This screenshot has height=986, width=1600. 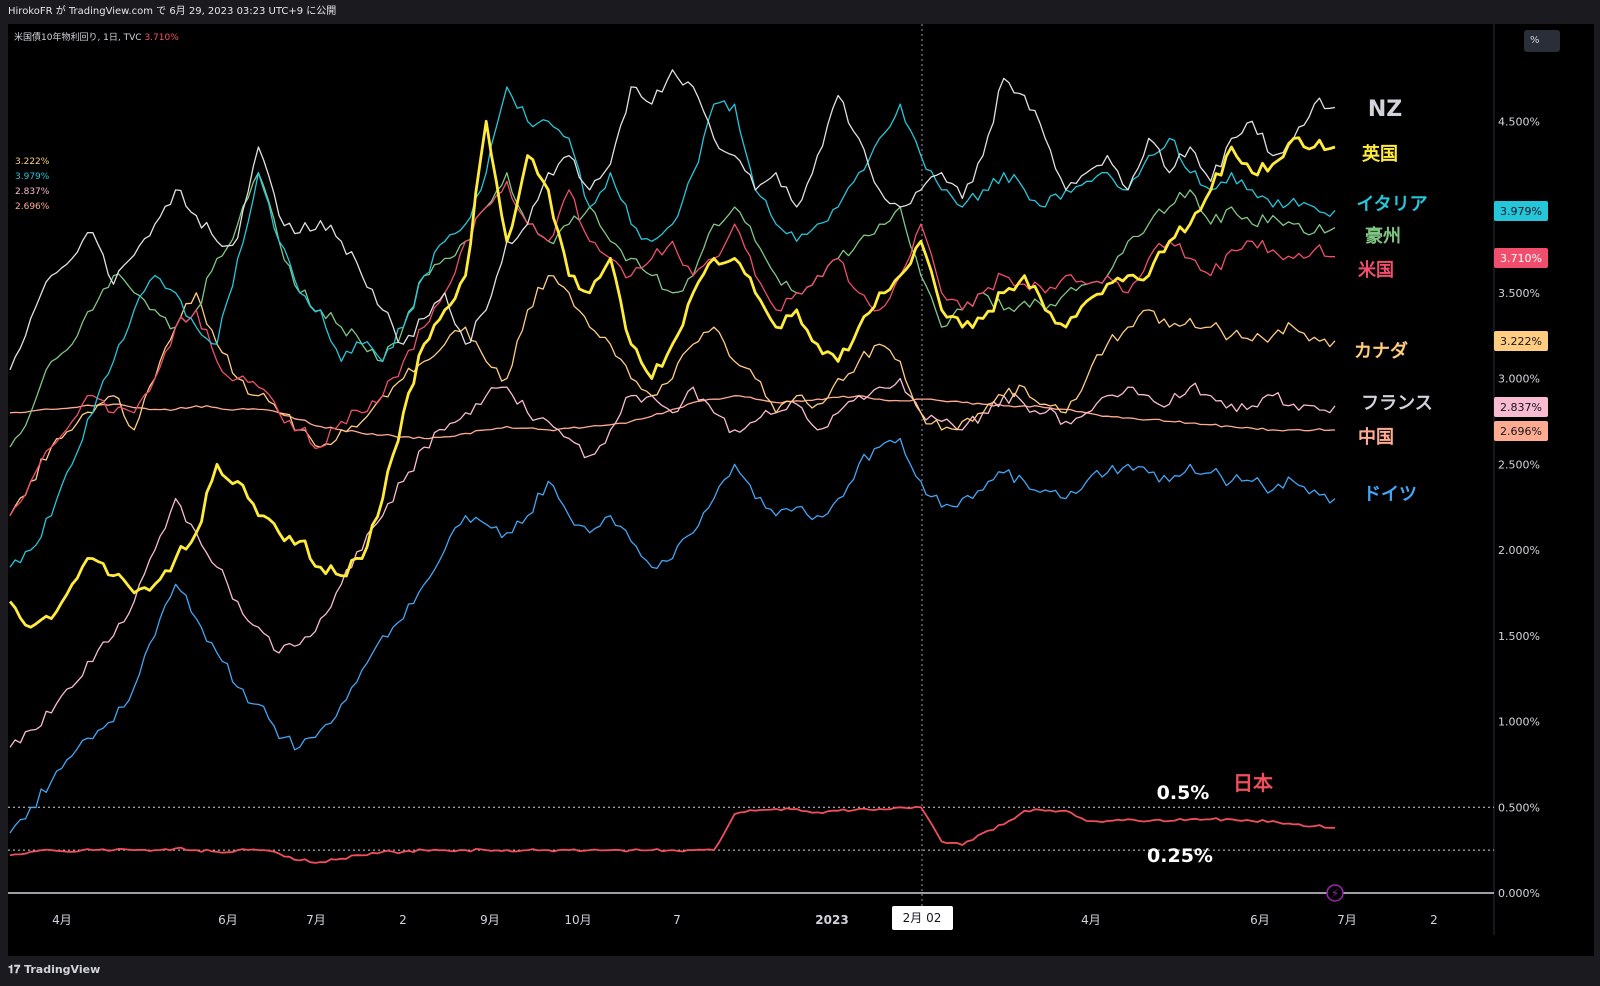 I want to click on price-tag-label: 2.696%, so click(x=1521, y=431).